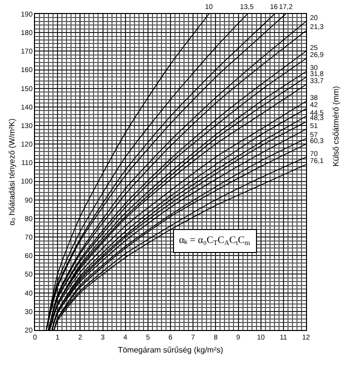 The width and height of the screenshot is (350, 368). I want to click on text: Külső csőátmérő (mm), so click(335, 126).